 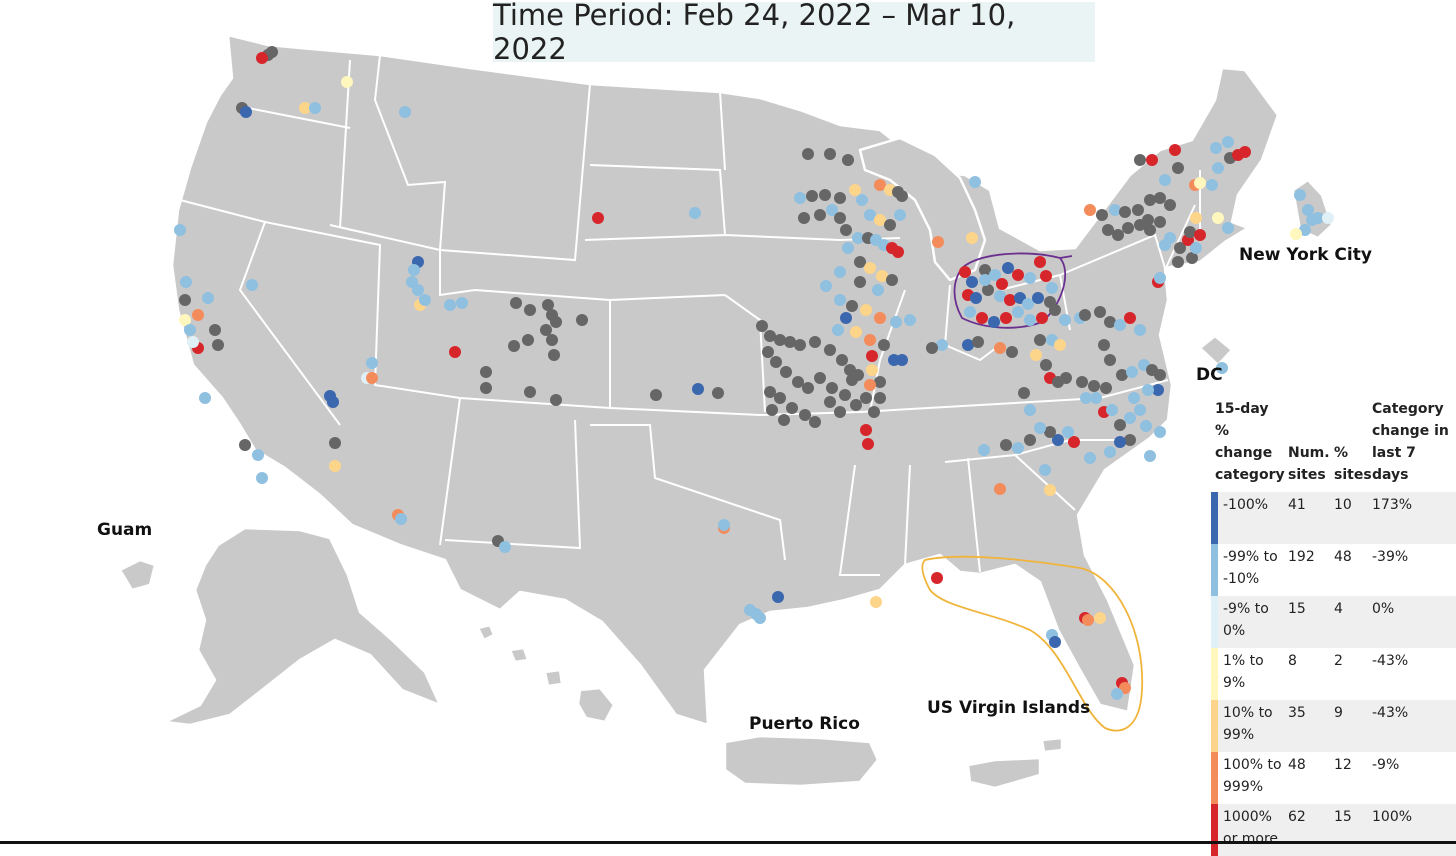 I want to click on legend-row: 100% to 999% 48 12 -9%, so click(x=1333, y=778).